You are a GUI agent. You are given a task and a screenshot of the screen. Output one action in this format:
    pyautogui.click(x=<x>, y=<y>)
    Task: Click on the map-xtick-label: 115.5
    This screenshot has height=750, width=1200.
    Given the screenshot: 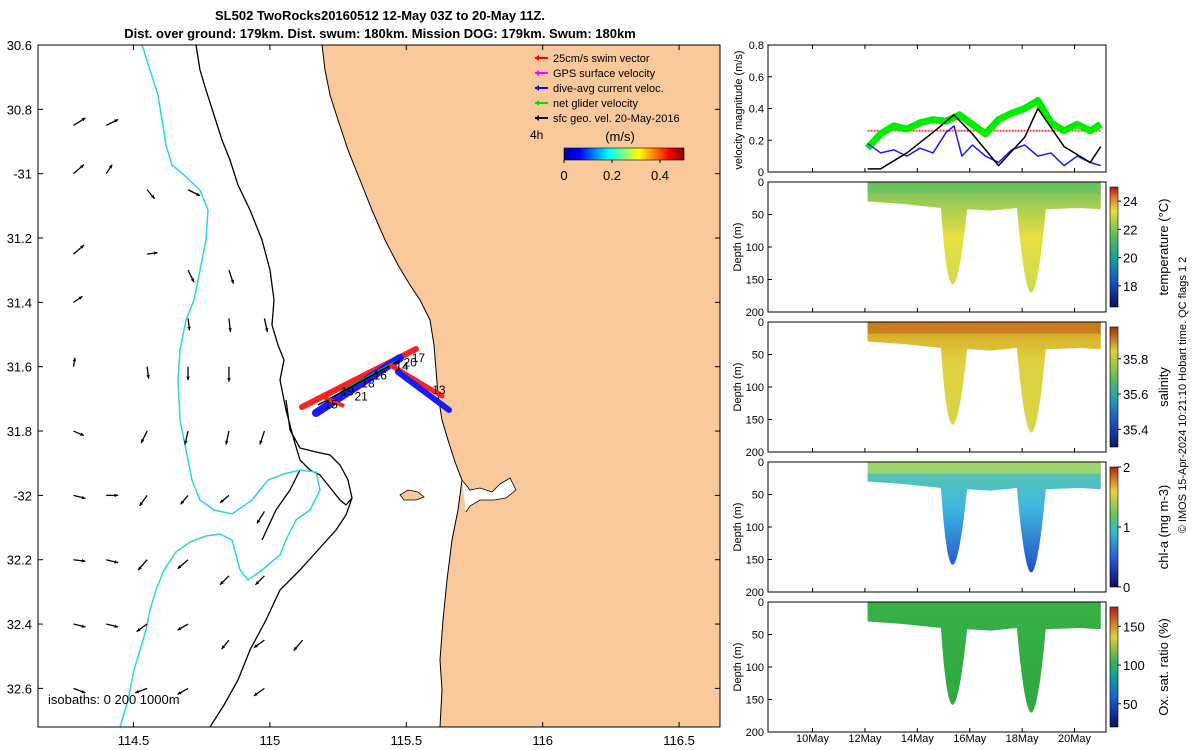 What is the action you would take?
    pyautogui.click(x=406, y=740)
    